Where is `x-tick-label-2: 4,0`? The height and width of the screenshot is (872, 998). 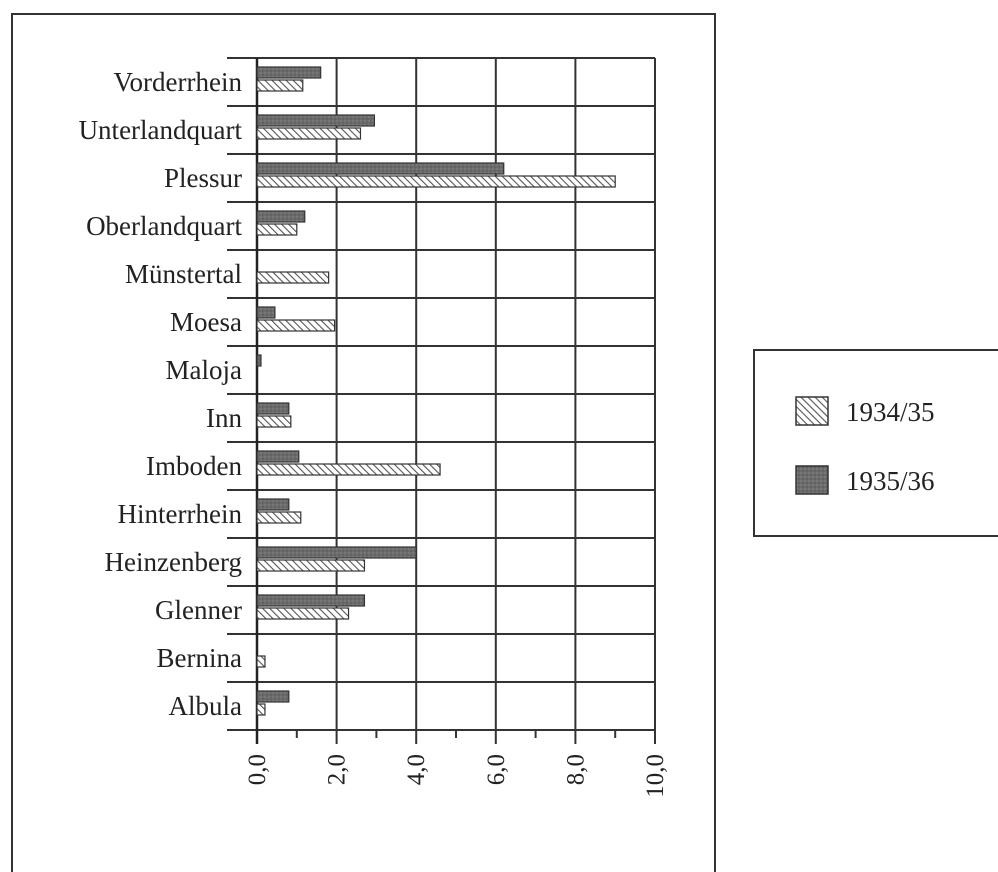 x-tick-label-2: 4,0 is located at coordinates (416, 769).